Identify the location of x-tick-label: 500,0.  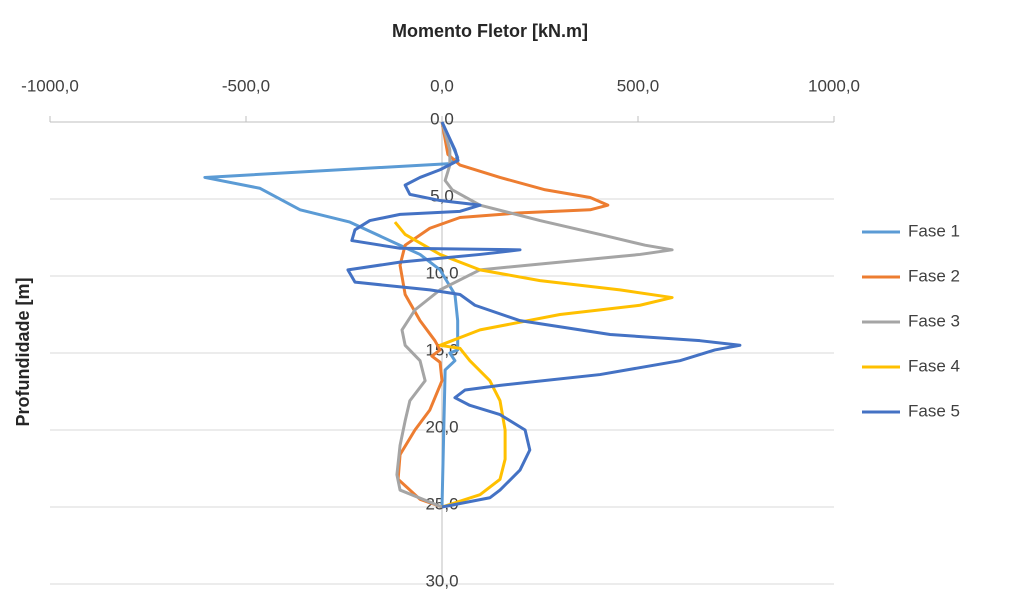
(638, 85).